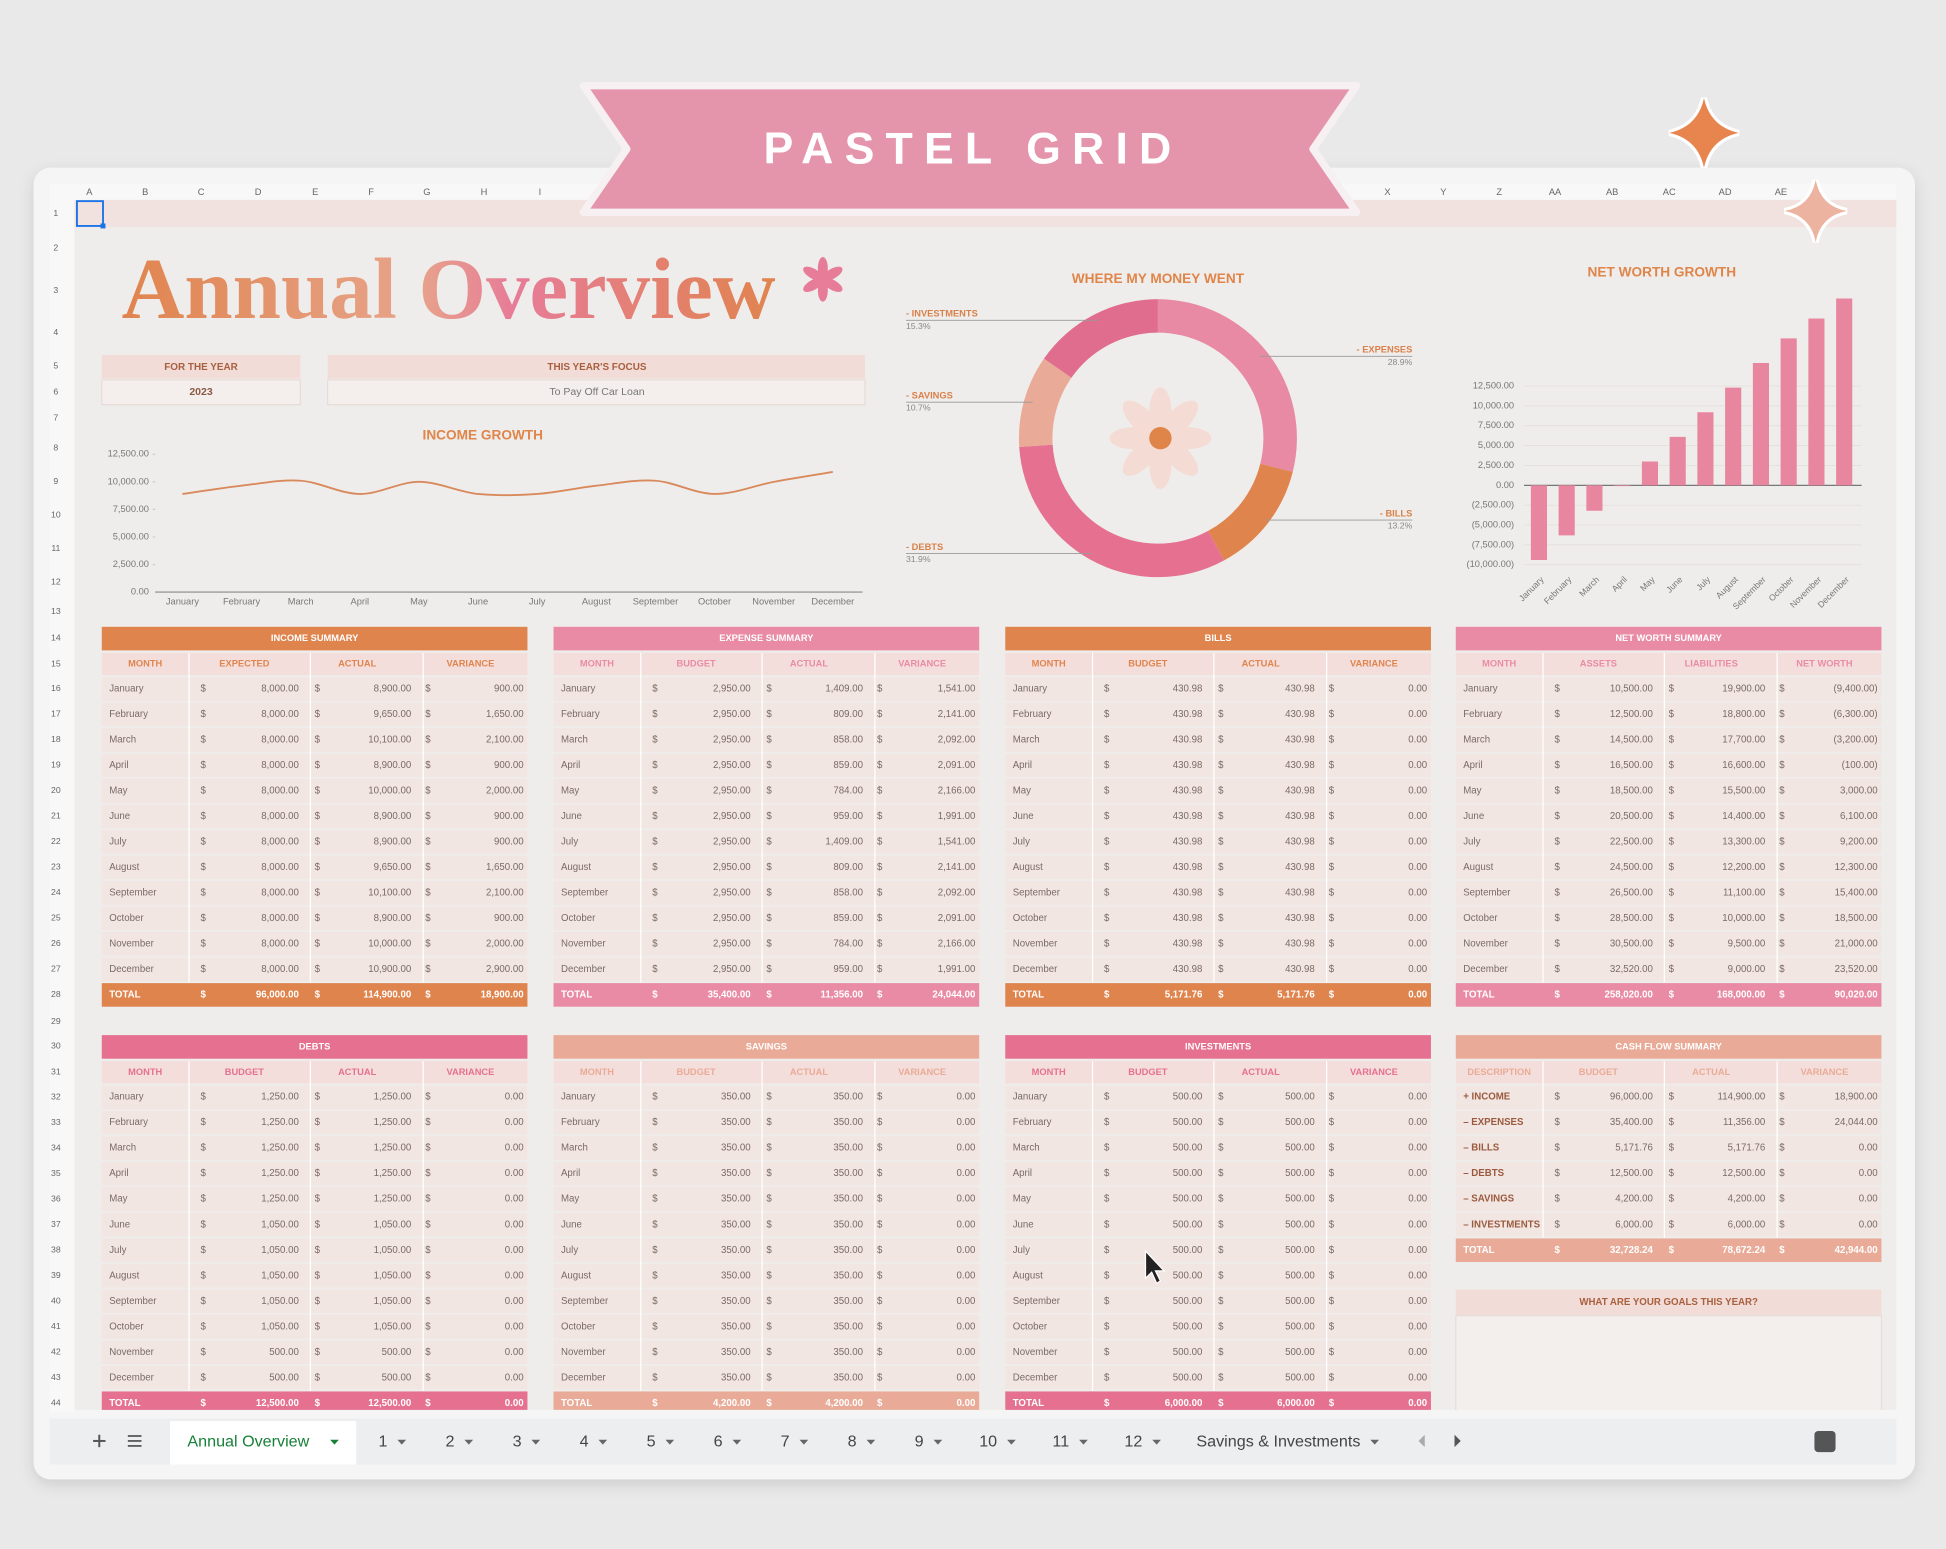  Describe the element at coordinates (509, 841) in the screenshot. I see `cell-value: 900.00` at that location.